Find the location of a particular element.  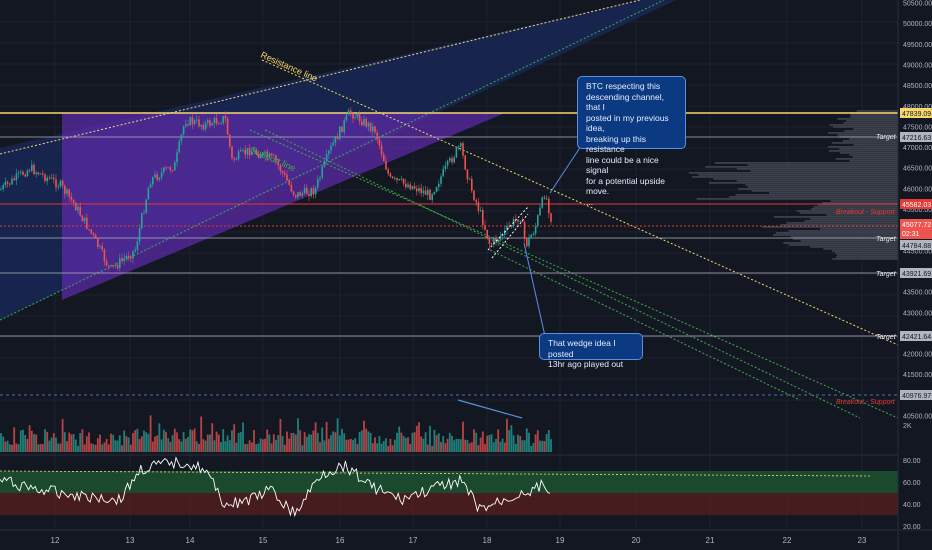

date-tick: 23 is located at coordinates (862, 540).